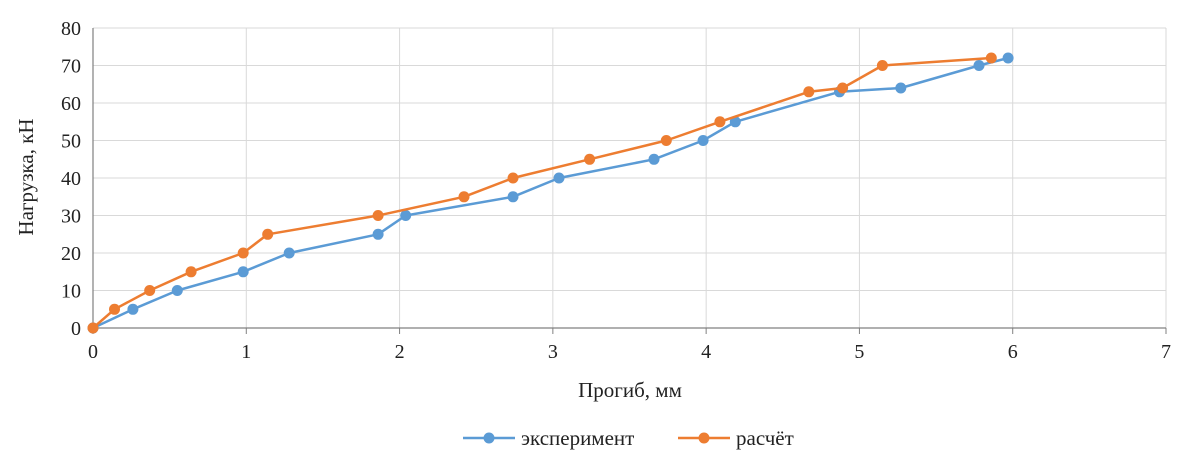 This screenshot has height=469, width=1200. I want to click on y-tick-label: 30, so click(71, 217).